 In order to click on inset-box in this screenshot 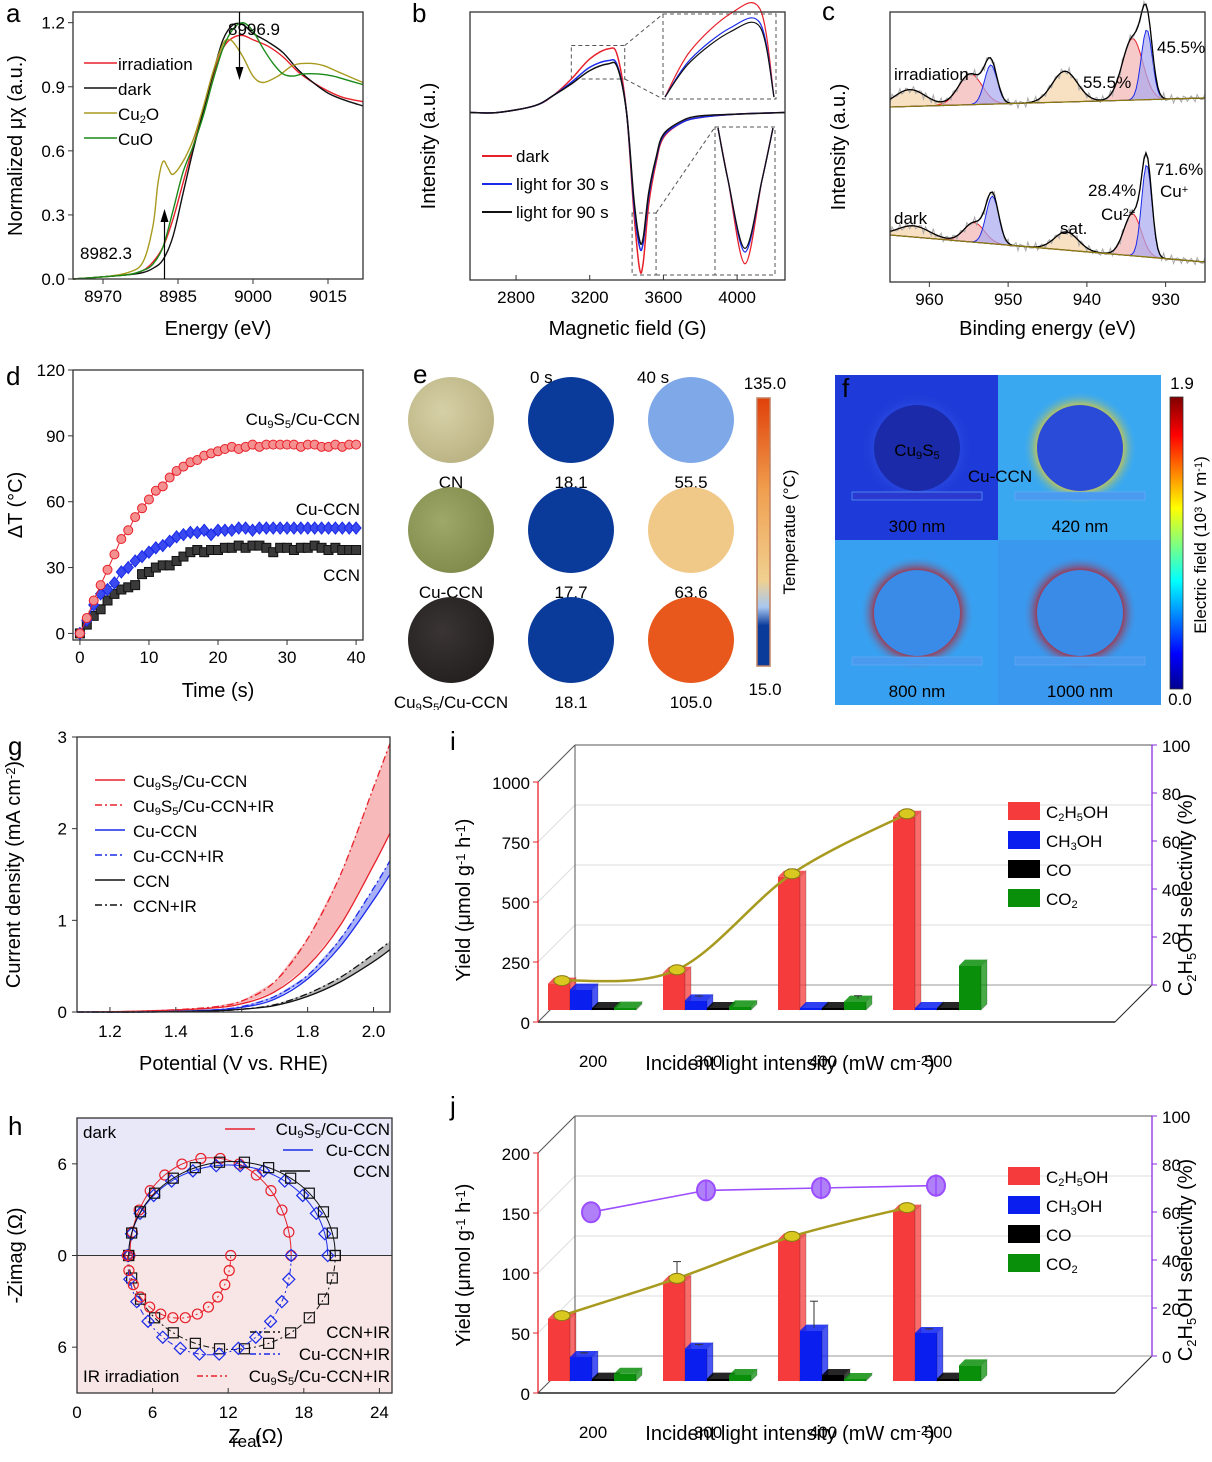, I will do `click(745, 201)`.